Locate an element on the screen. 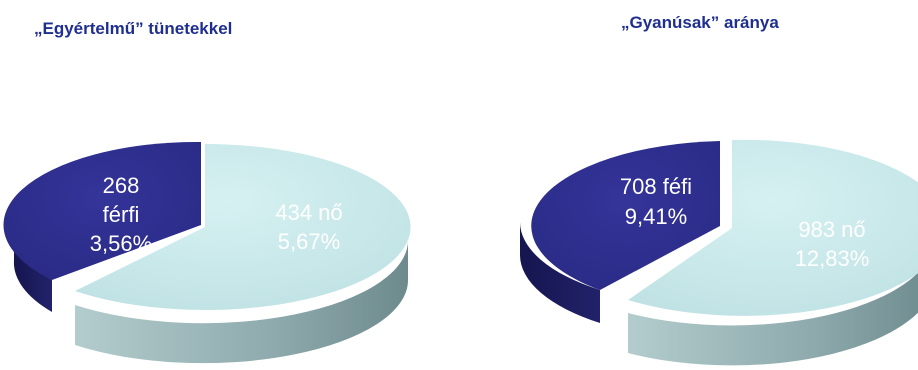 Image resolution: width=918 pixels, height=370 pixels. pie-left-male-label-line3: 3,56% is located at coordinates (121, 243).